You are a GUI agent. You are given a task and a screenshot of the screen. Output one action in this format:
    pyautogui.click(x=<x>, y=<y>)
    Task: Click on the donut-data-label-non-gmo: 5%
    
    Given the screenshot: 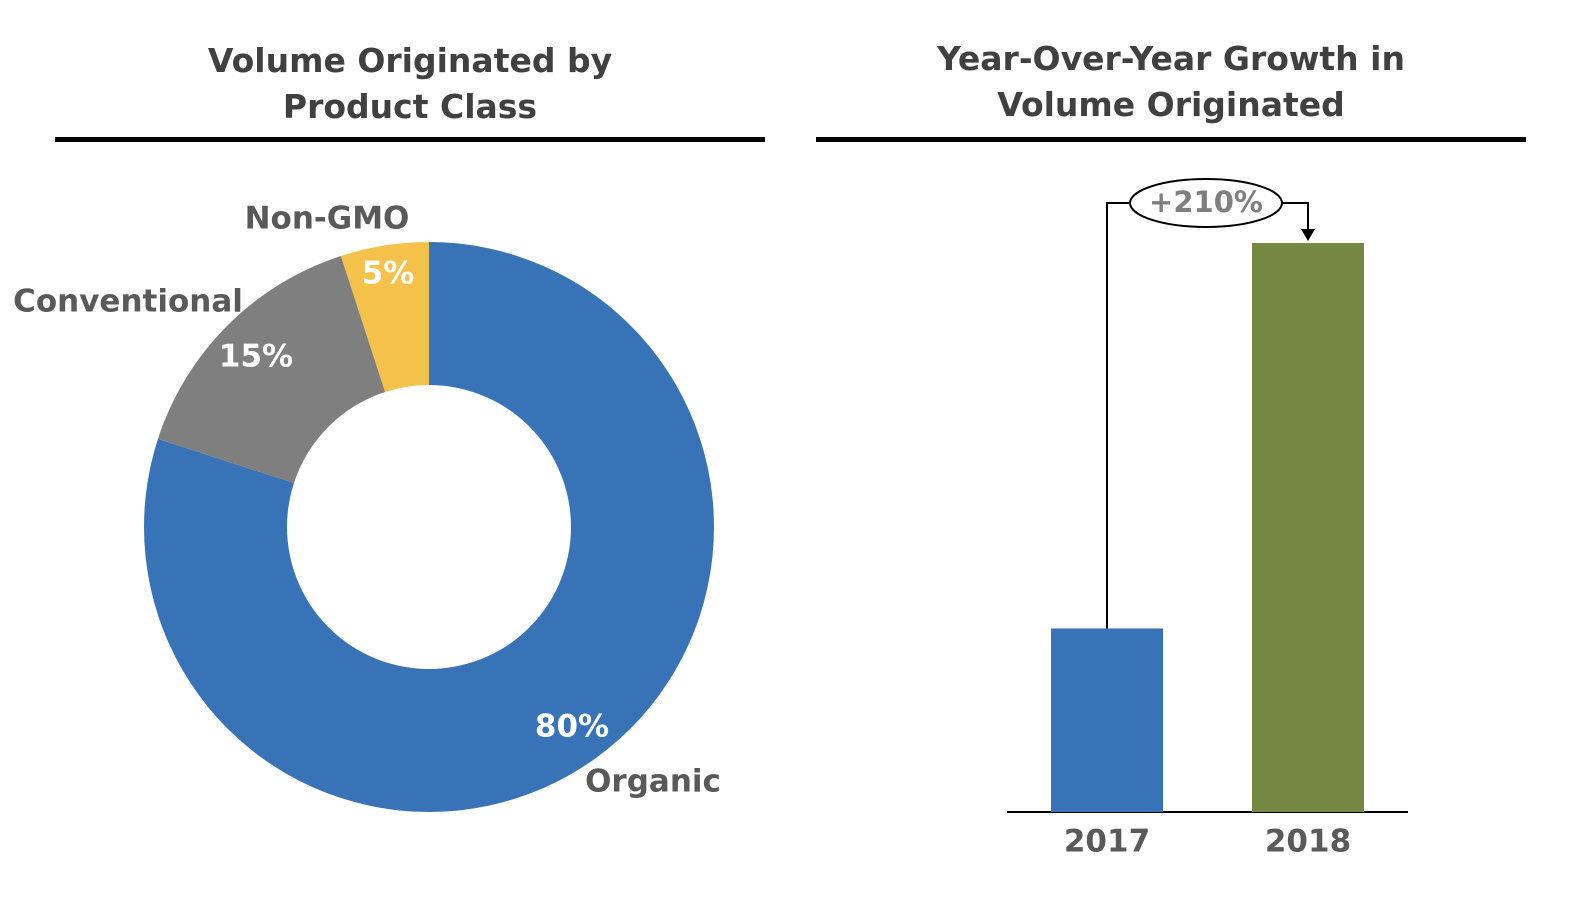 What is the action you would take?
    pyautogui.click(x=388, y=274)
    